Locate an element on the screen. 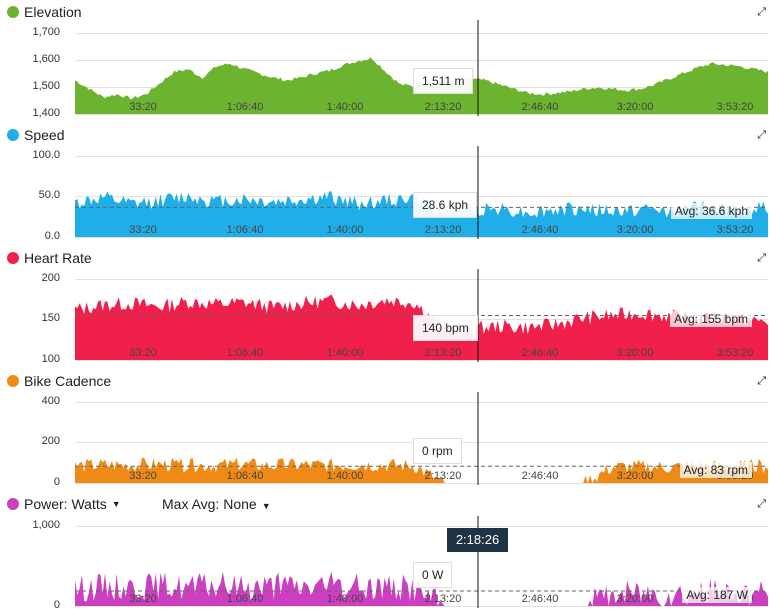 This screenshot has width=770, height=616. panel-title-text: Speed is located at coordinates (44, 135).